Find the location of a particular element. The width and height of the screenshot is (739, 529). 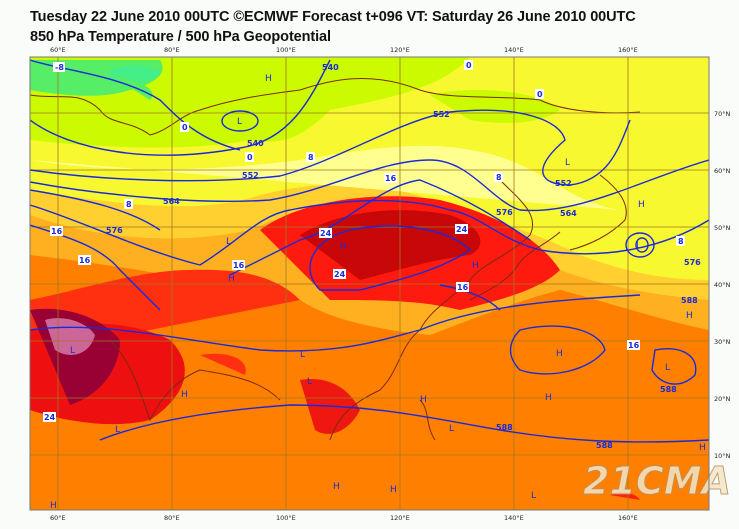

latitude-labels: 70°N 60°N 50°N 40°N 30°N 20°N 10°N is located at coordinates (722, 285).